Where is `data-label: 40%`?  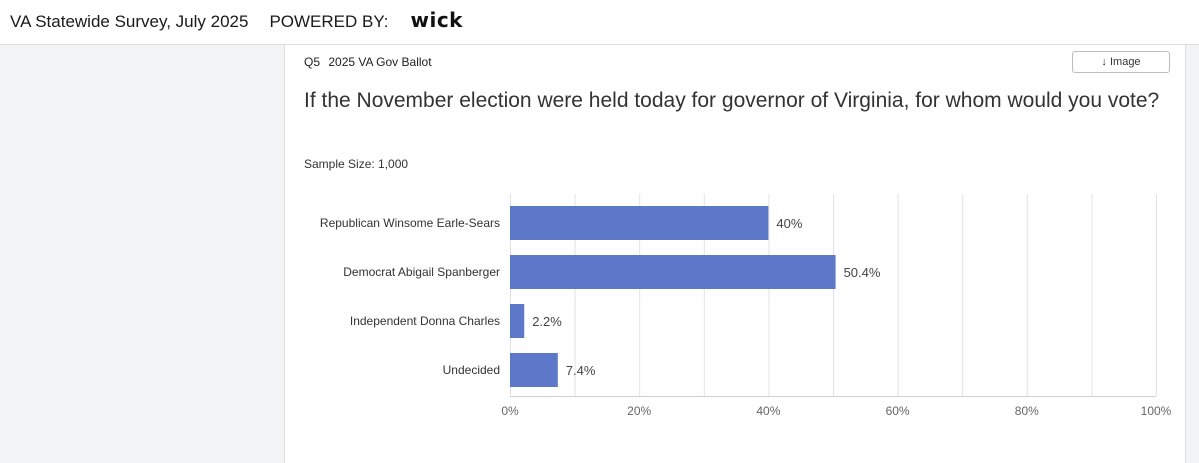
data-label: 40% is located at coordinates (789, 223).